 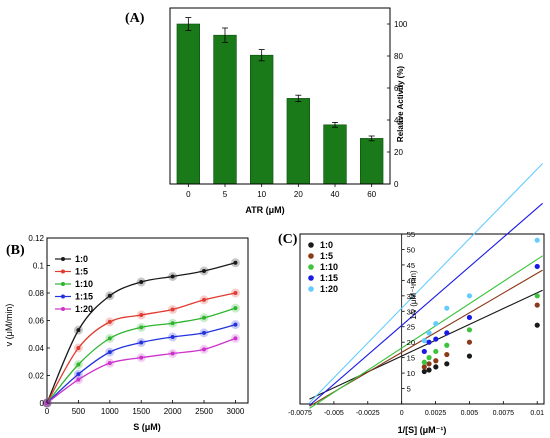 What do you see at coordinates (78, 348) in the screenshot?
I see `point-1:5-500` at bounding box center [78, 348].